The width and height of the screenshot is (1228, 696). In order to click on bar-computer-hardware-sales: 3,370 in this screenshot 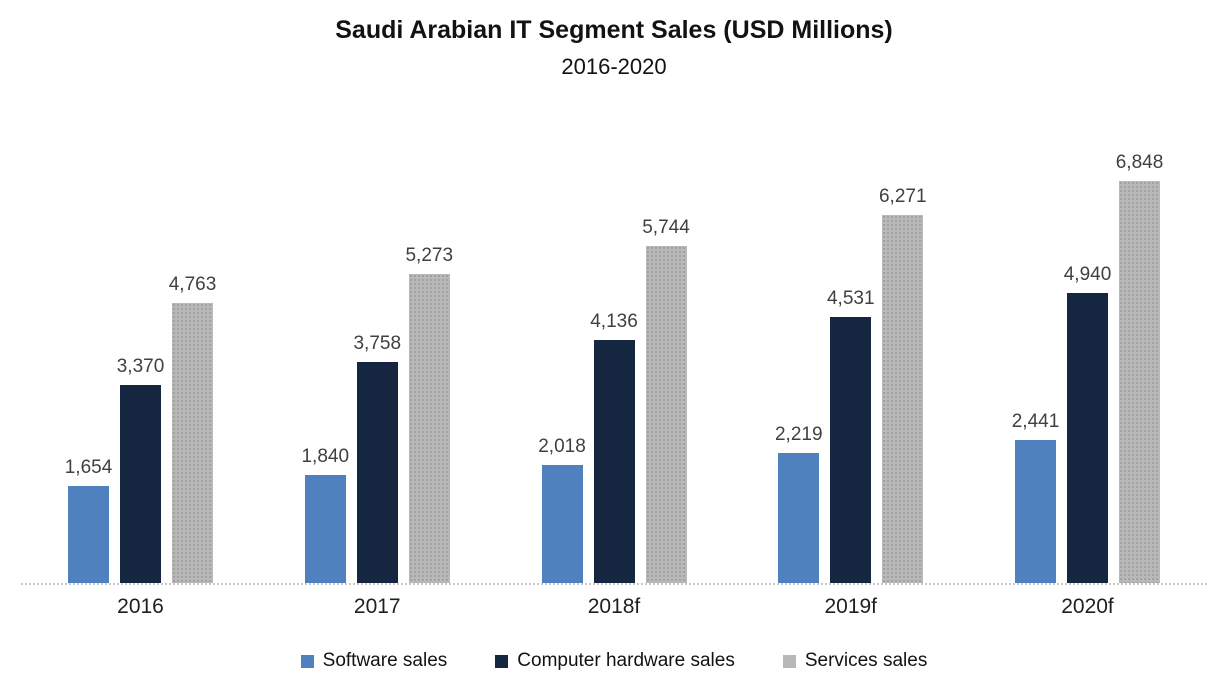, I will do `click(140, 469)`.